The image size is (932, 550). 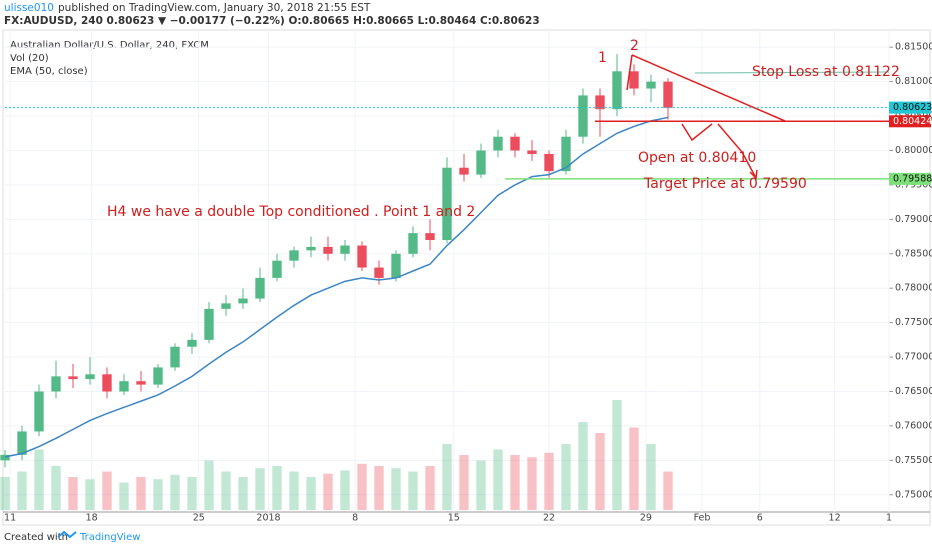 What do you see at coordinates (10, 518) in the screenshot?
I see `x-tick-label: 11` at bounding box center [10, 518].